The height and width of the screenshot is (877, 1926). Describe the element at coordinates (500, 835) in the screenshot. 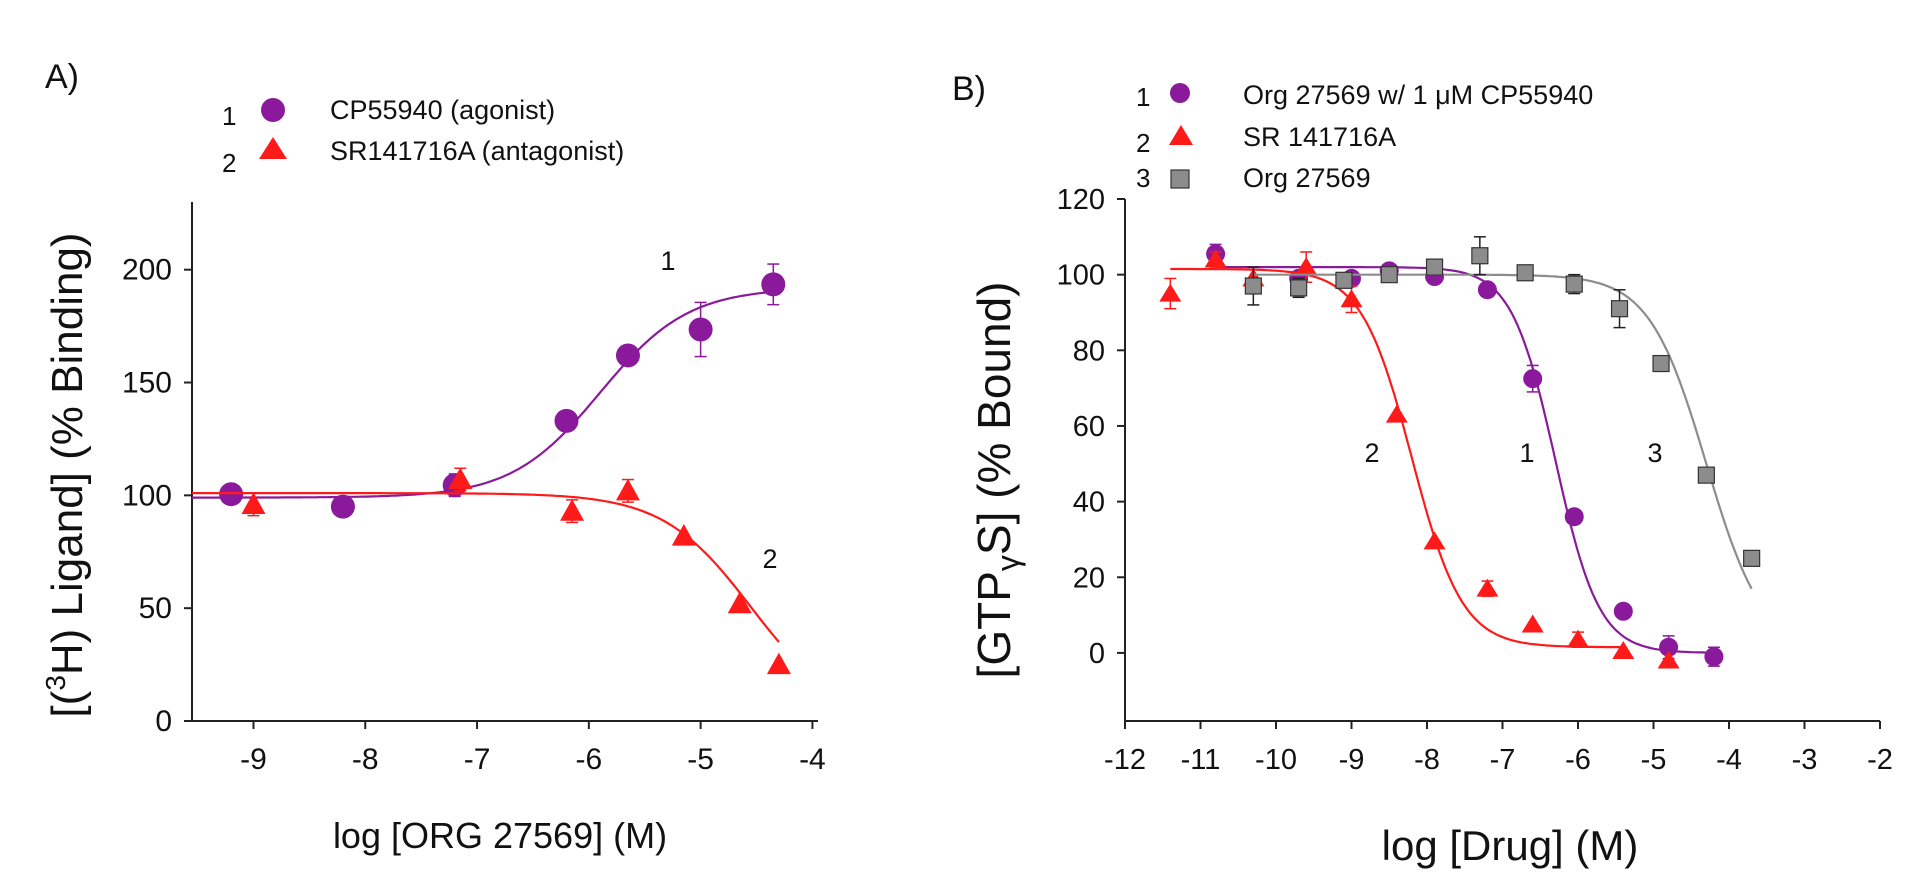

I see `x-axis-label-a: log [ORG 27569] (M)` at that location.